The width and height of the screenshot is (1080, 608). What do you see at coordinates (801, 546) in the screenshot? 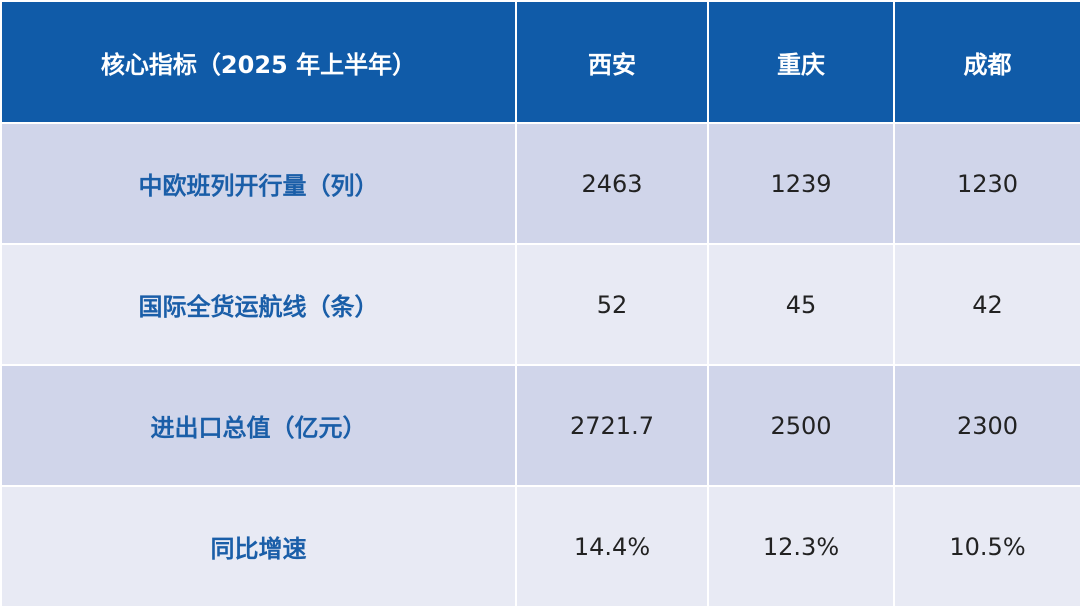
I see `value-cell: 12.3%` at bounding box center [801, 546].